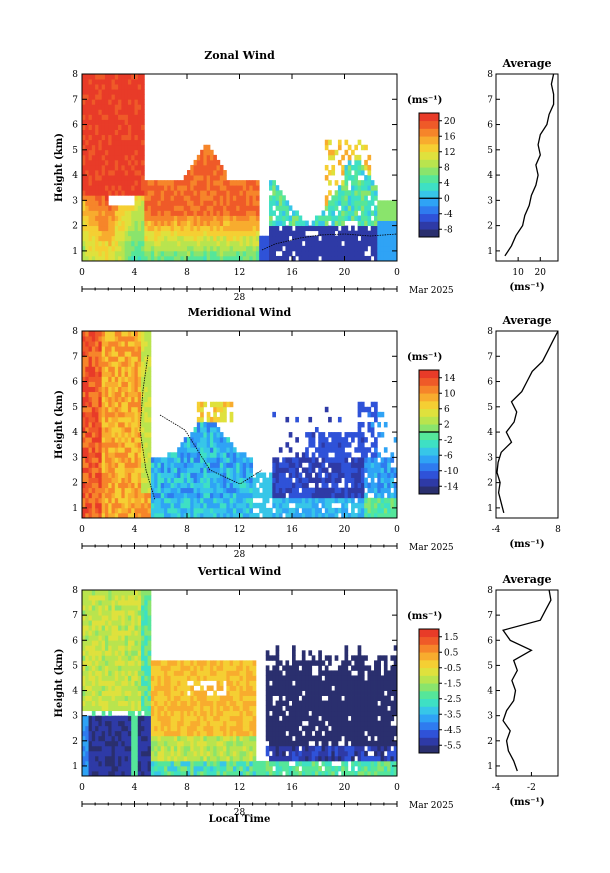 This screenshot has height=873, width=610. Describe the element at coordinates (429, 233) in the screenshot. I see `colorbar-swatch` at that location.